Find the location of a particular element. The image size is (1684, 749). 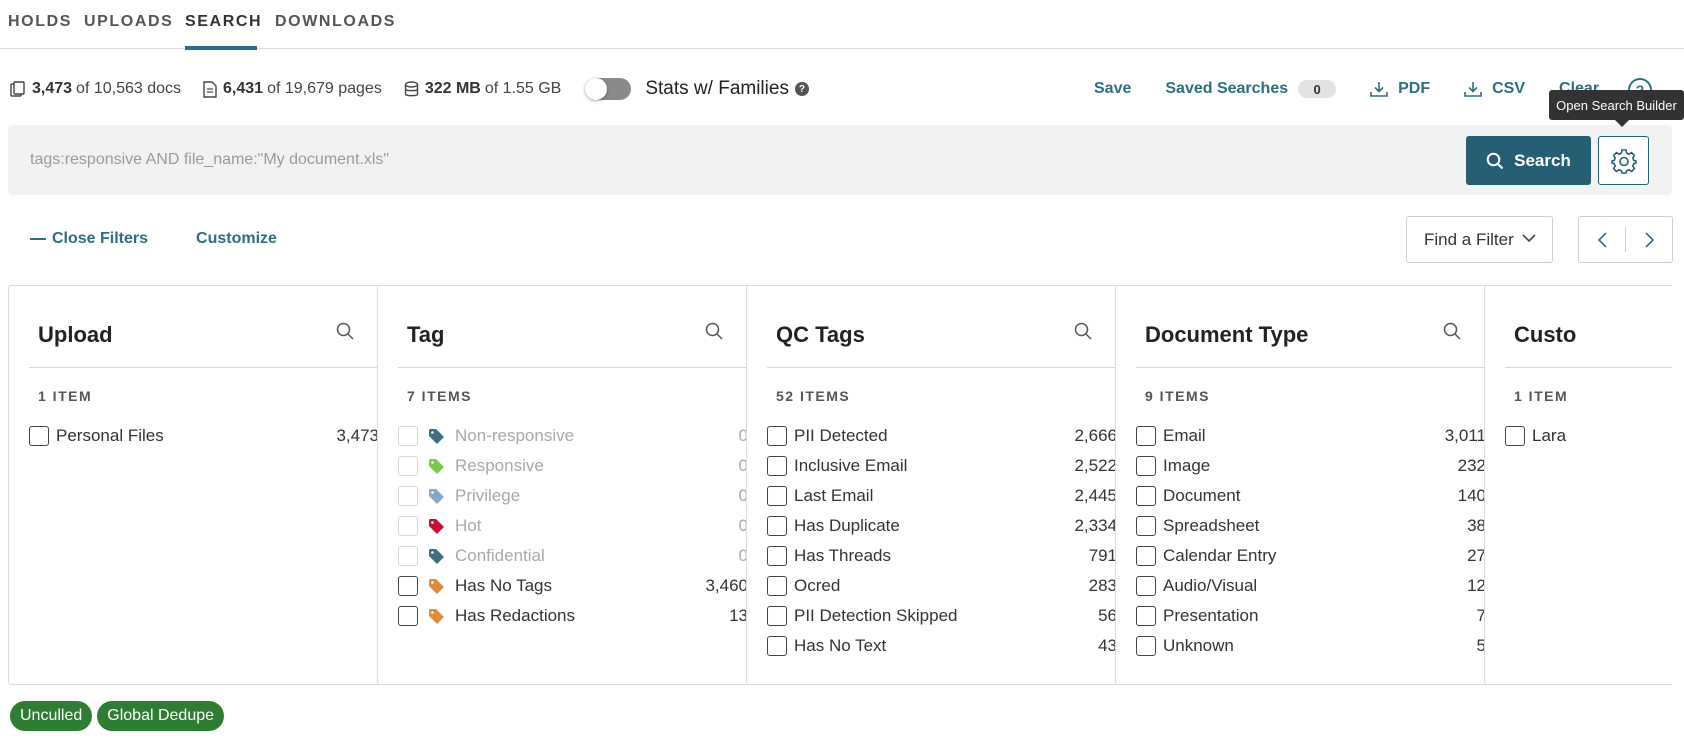

filter-item: Has No Text 43 is located at coordinates (942, 646).